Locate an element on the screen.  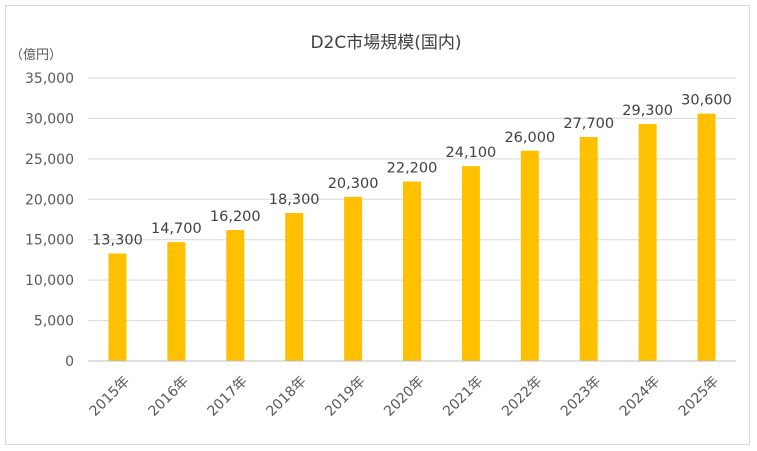
data-label: 27,700 is located at coordinates (588, 124).